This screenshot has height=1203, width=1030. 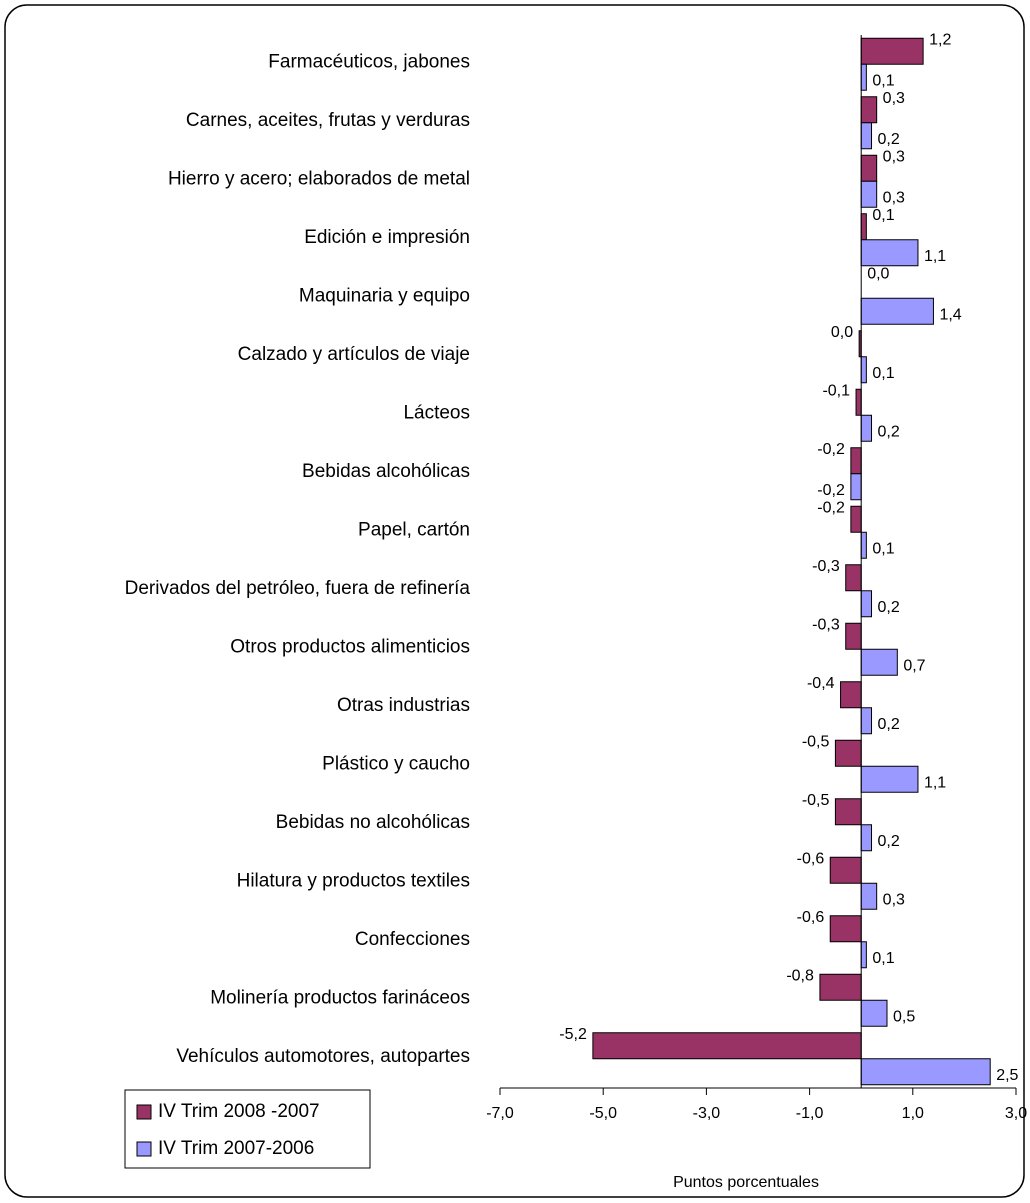 I want to click on legend-label: IV Trim 2008 -2007, so click(x=239, y=1111).